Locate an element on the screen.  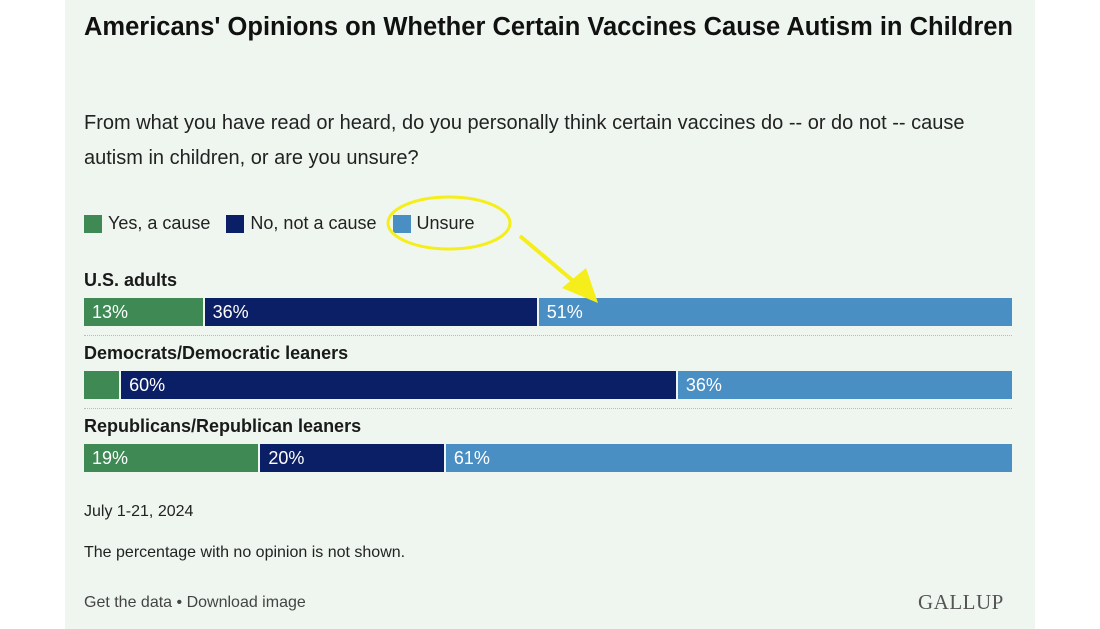
footer-links: Get the data • Download image is located at coordinates (195, 603).